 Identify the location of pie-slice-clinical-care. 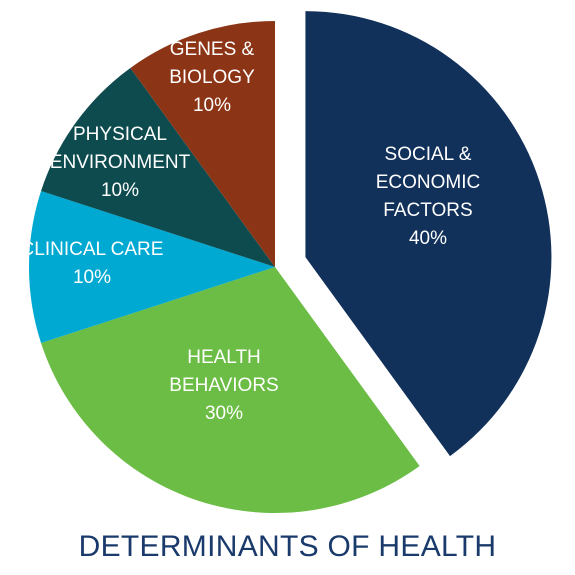
(151, 267).